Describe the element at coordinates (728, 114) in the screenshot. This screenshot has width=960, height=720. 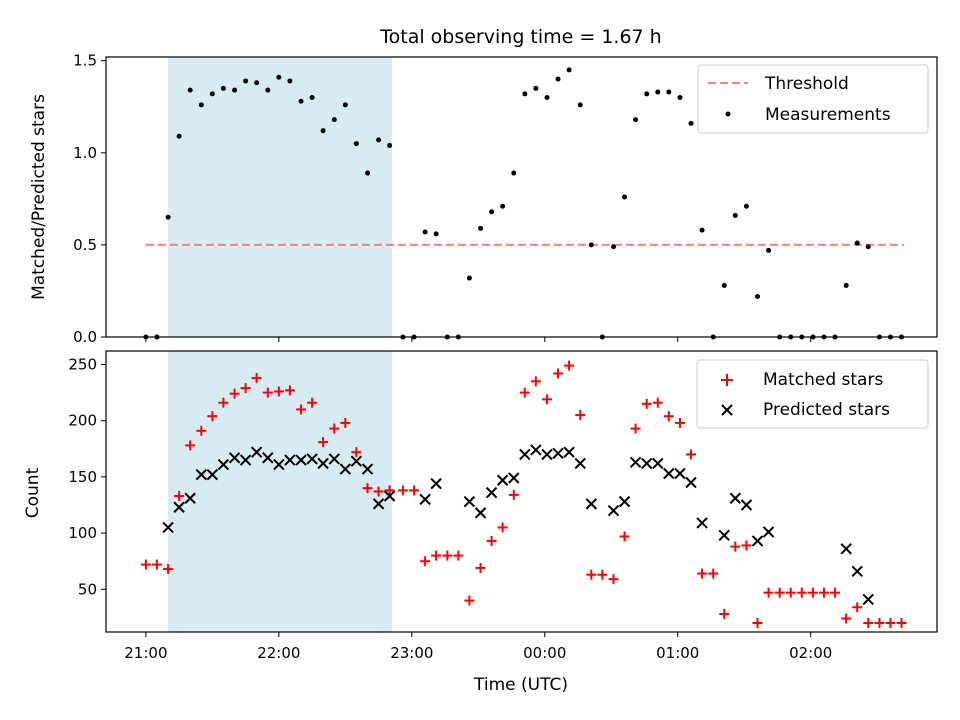
I see `legend-measurements-swatch` at that location.